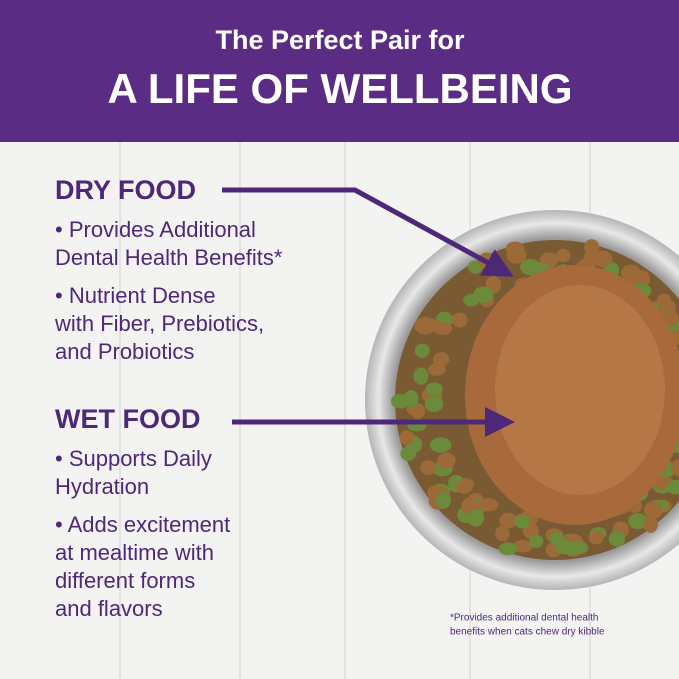 The image size is (679, 679). What do you see at coordinates (133, 458) in the screenshot?
I see `bullet-line: • Supports Daily` at bounding box center [133, 458].